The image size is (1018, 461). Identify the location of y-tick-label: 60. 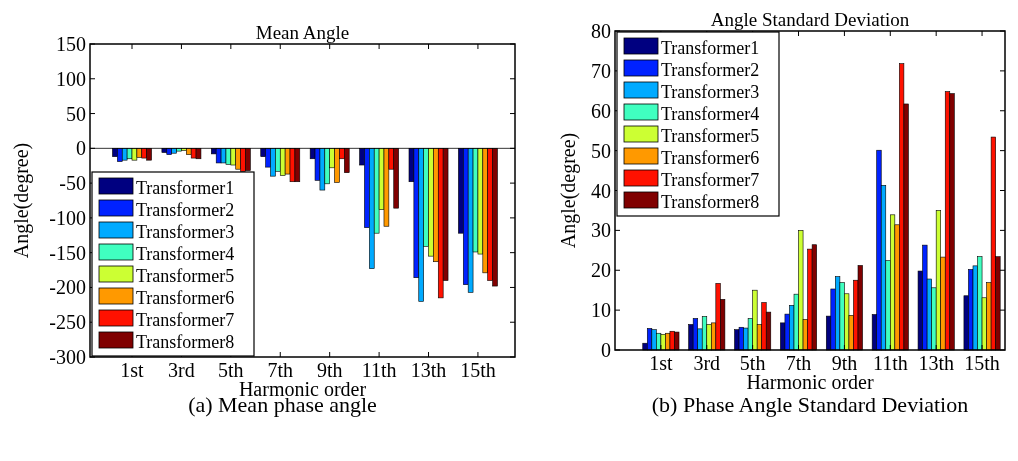
(601, 110).